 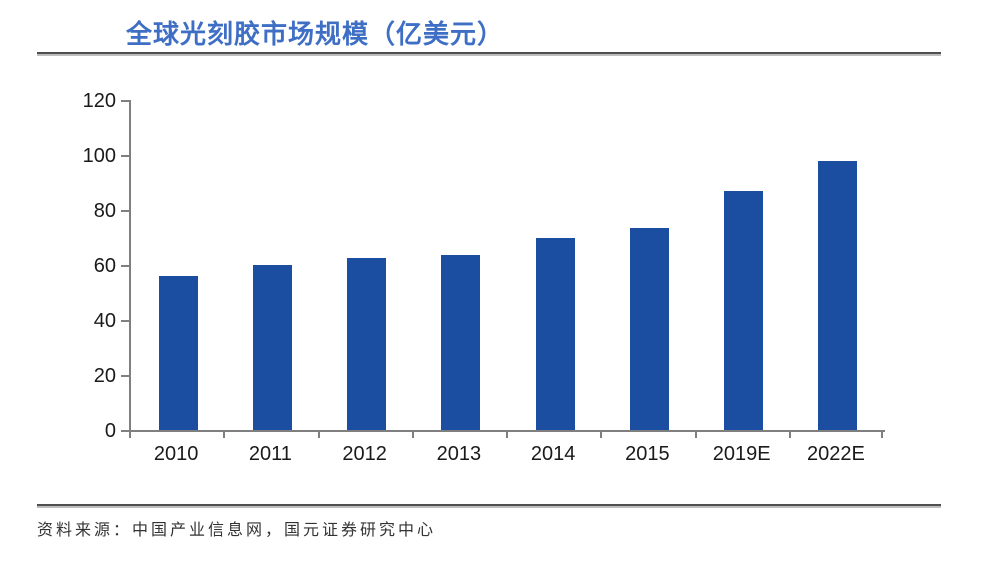 I want to click on x-axis-label-2015: 2015, so click(x=647, y=454).